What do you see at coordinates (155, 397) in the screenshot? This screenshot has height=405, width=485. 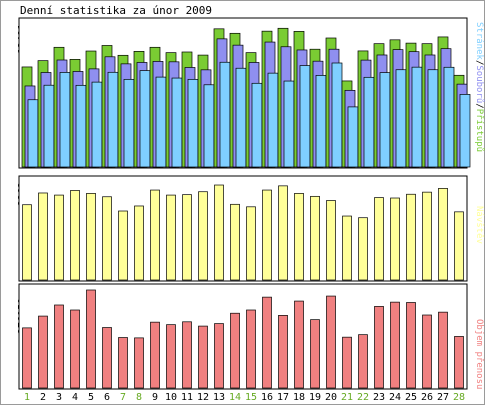 I see `x-tick-label: 9` at bounding box center [155, 397].